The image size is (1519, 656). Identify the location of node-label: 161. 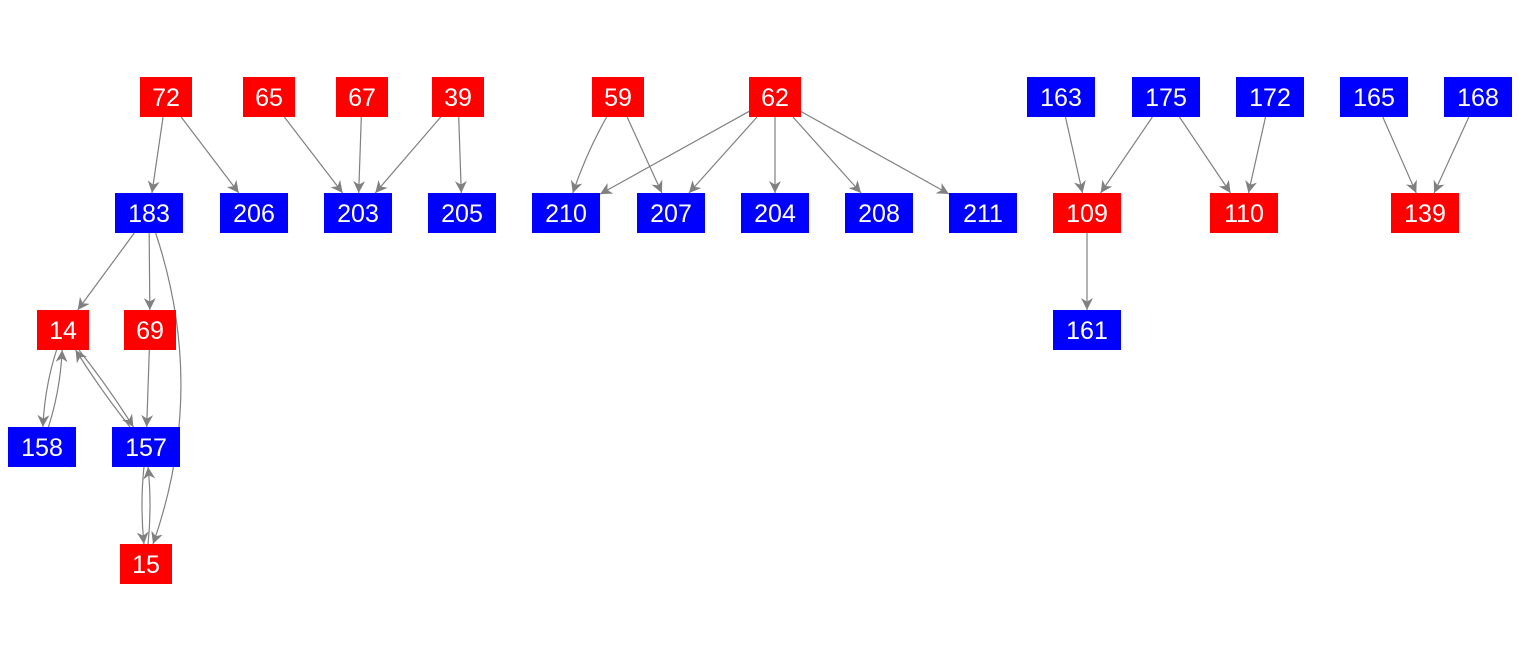
(1087, 331).